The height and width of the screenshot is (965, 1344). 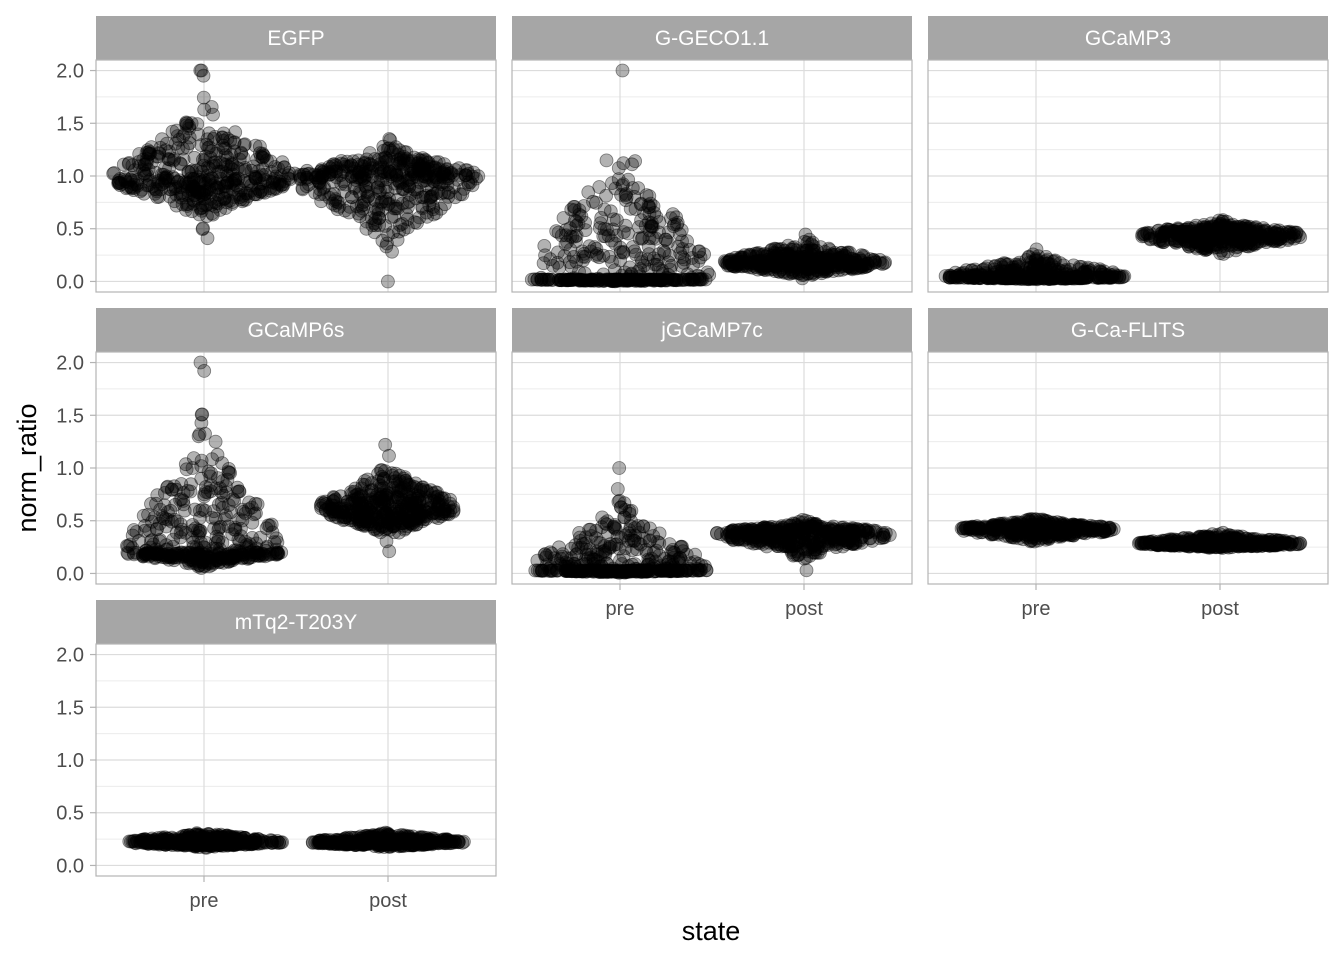 What do you see at coordinates (711, 330) in the screenshot?
I see `facet-title: jGCaMP7c` at bounding box center [711, 330].